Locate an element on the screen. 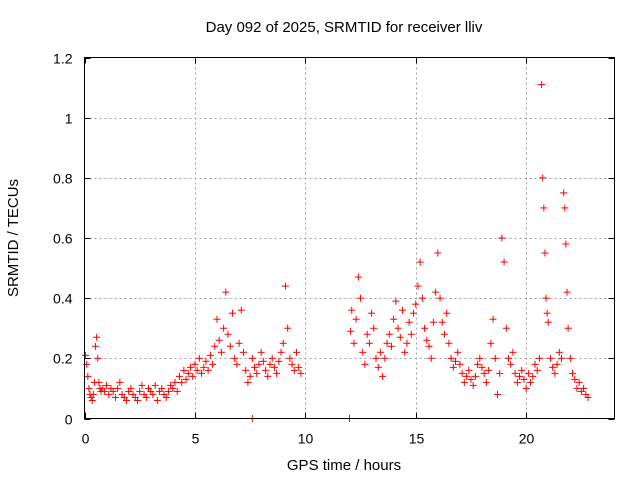 Image resolution: width=640 pixels, height=480 pixels. y-axis-label: SRMTID / TECUs is located at coordinates (13, 238).